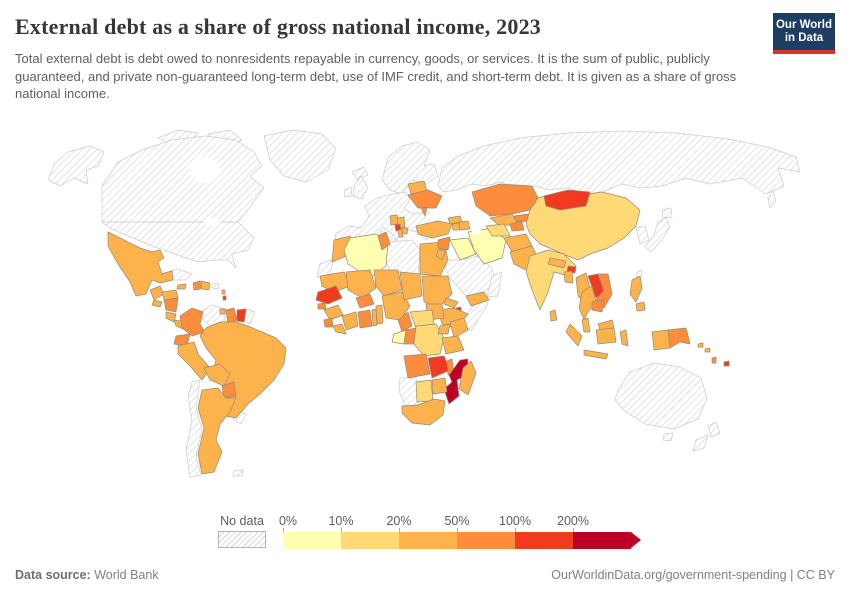 The image size is (850, 600). What do you see at coordinates (417, 366) in the screenshot?
I see `country-angola` at bounding box center [417, 366].